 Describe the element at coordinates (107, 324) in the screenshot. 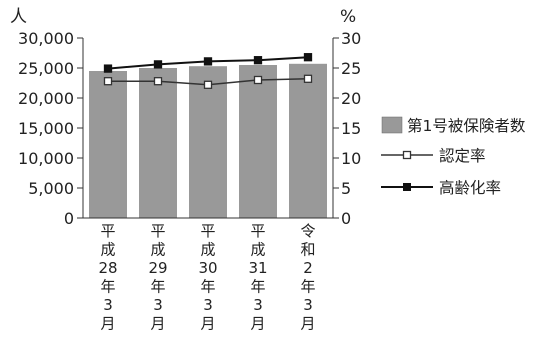

I see `category-0-char-5: 月` at that location.